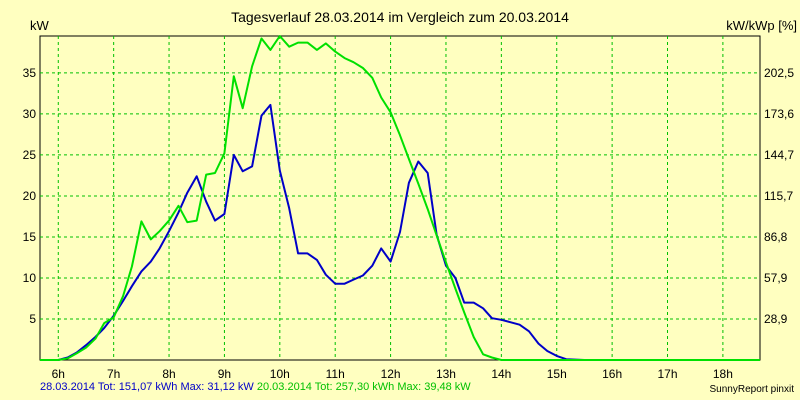 Image resolution: width=800 pixels, height=400 pixels. I want to click on right-axis-ticks: 28,9 57,9 86,8 115,7 144,7 173,6 202,5, so click(779, 196).